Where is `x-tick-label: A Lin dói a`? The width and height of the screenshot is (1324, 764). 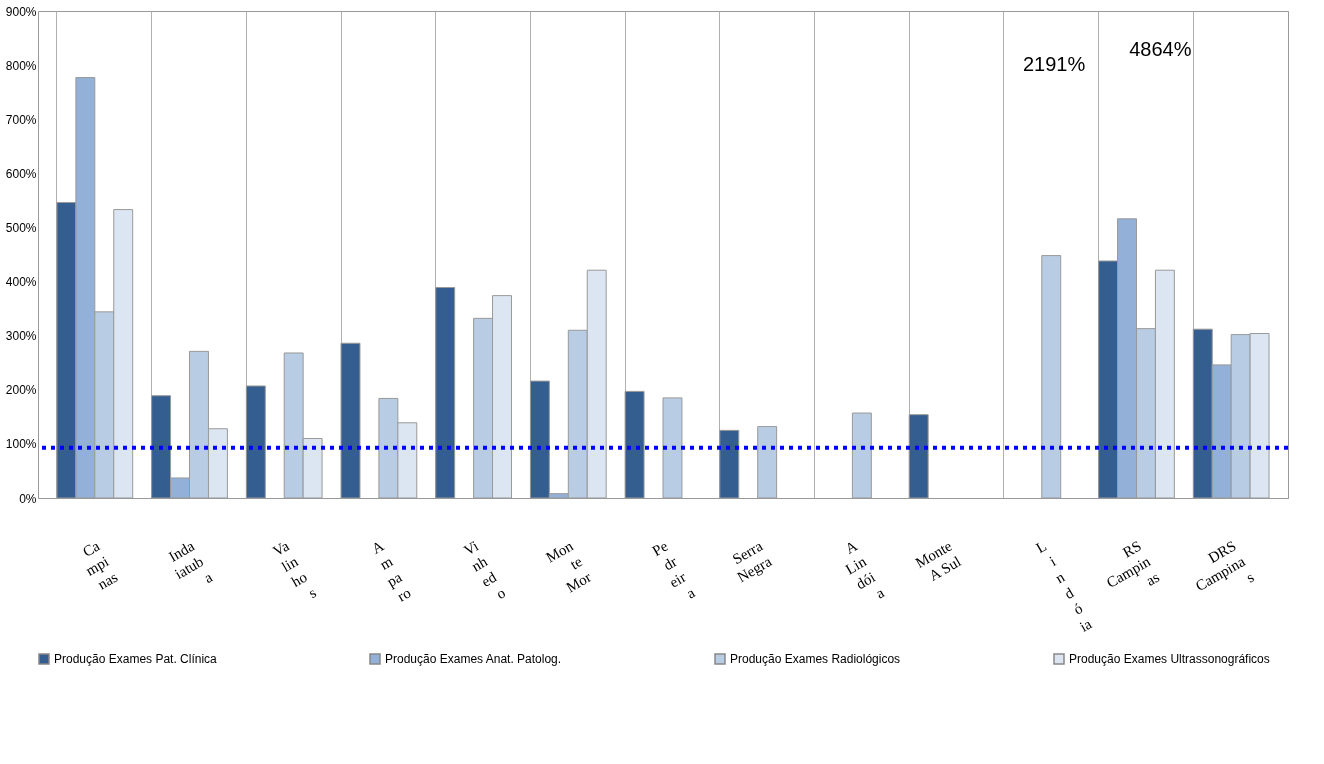 x-tick-label: A Lin dói a is located at coordinates (865, 569).